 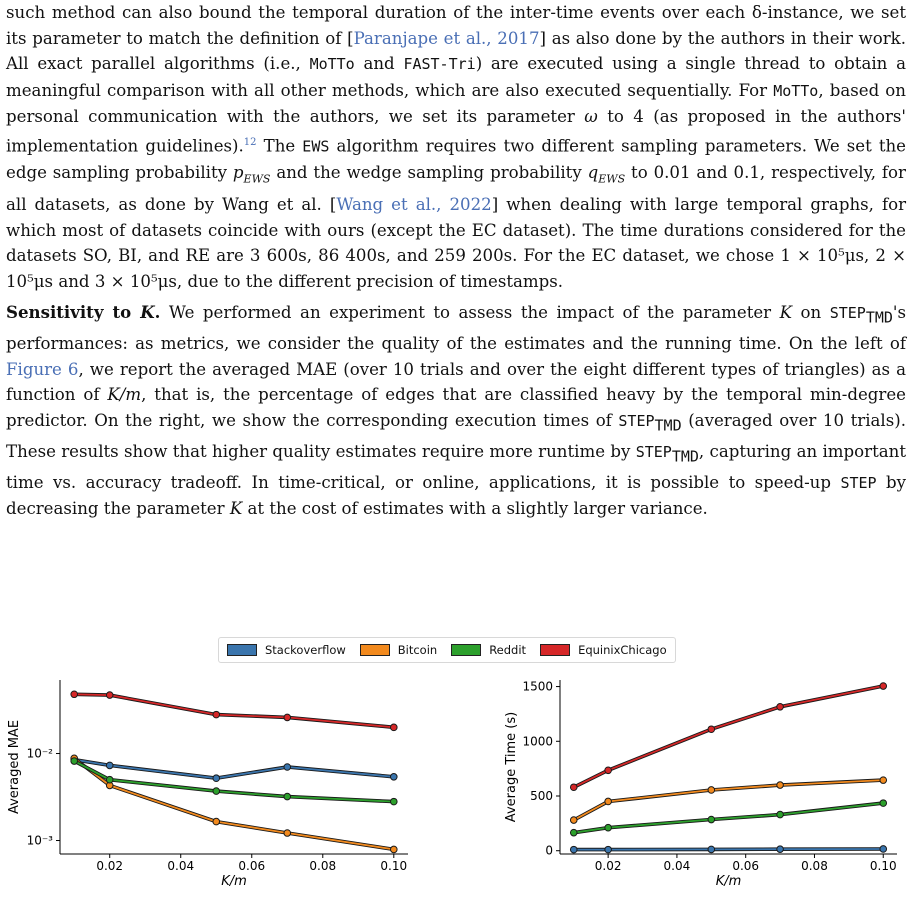 What do you see at coordinates (537, 687) in the screenshot?
I see `y-tick-label: 1500` at bounding box center [537, 687].